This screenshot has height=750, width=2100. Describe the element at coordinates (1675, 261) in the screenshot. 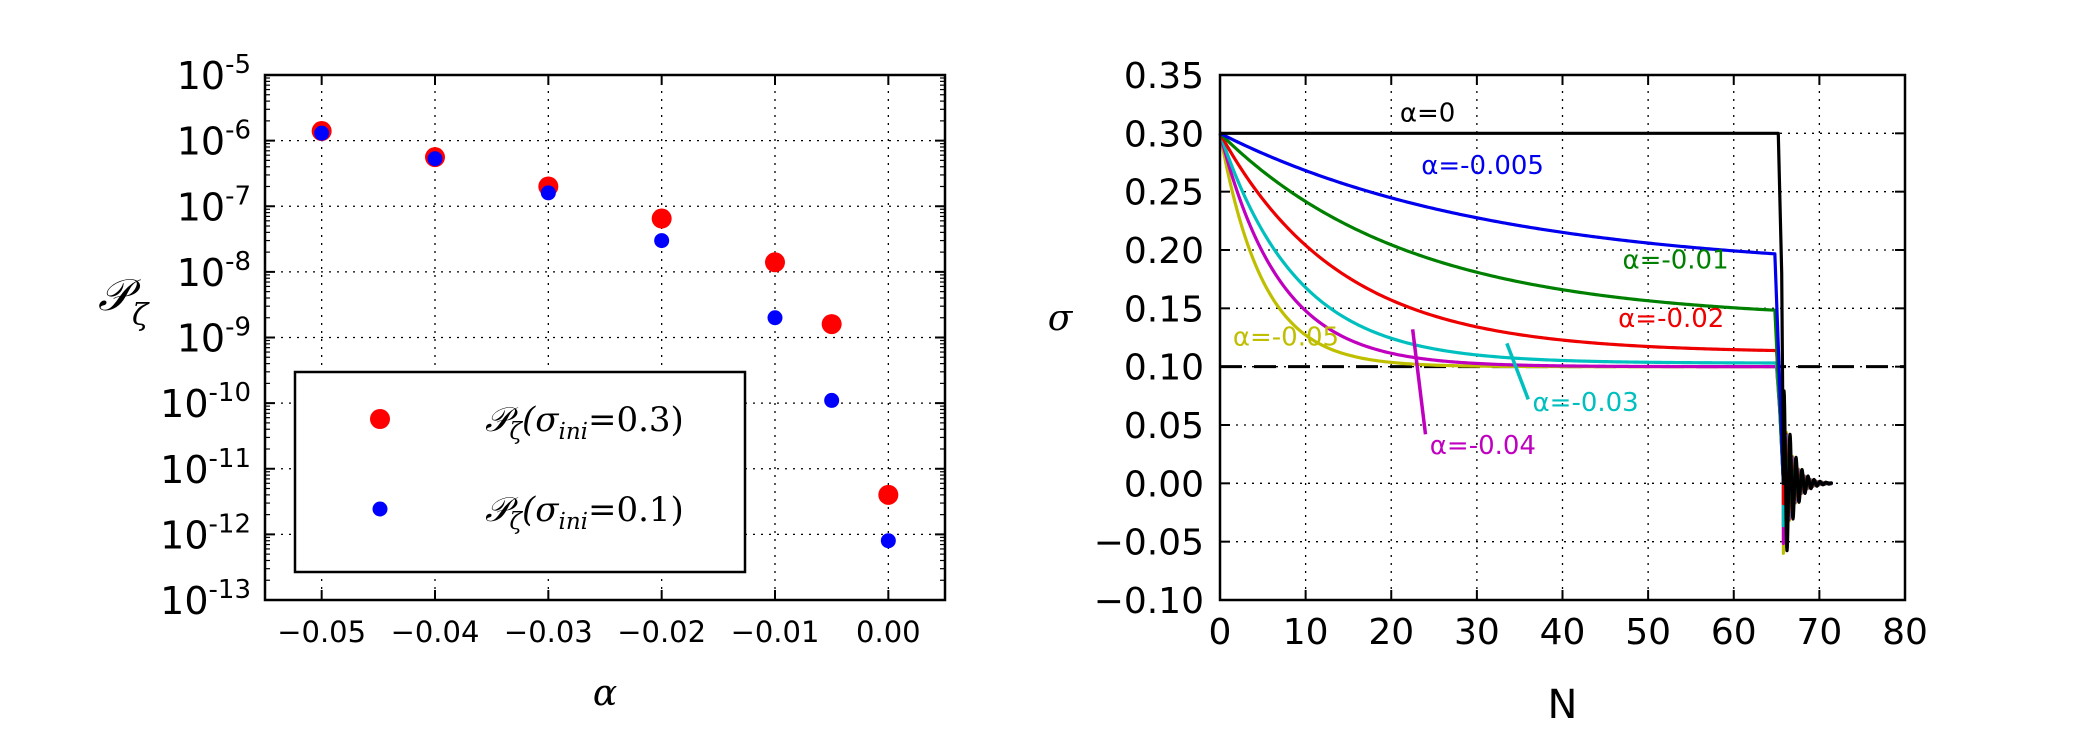

I see `right-series-label: α=-0.01` at that location.